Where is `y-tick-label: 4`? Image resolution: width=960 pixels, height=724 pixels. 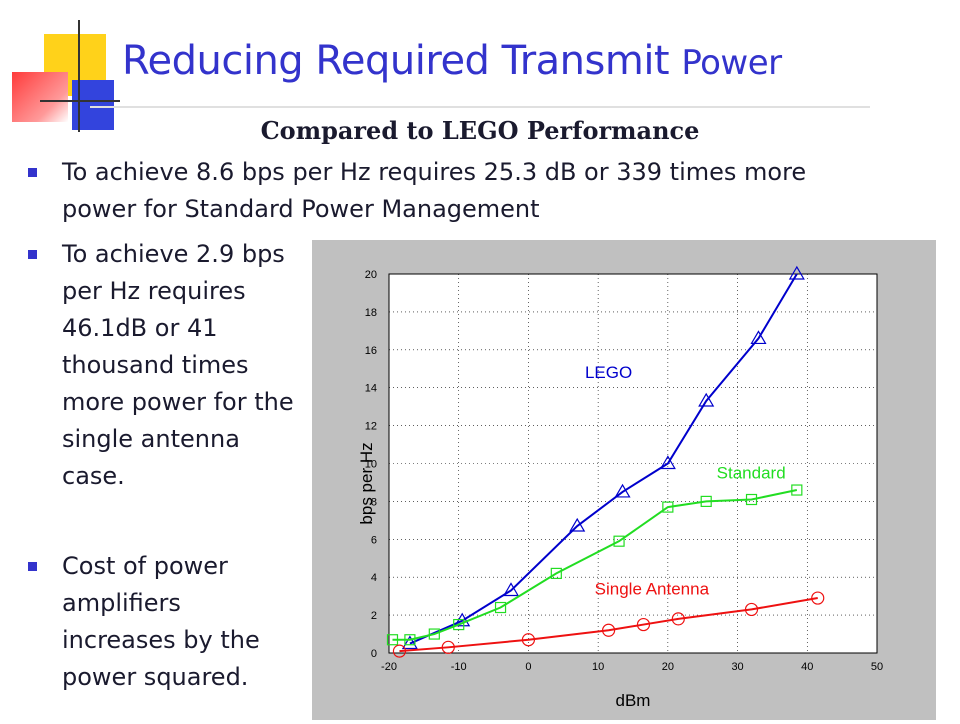 y-tick-label: 4 is located at coordinates (374, 578).